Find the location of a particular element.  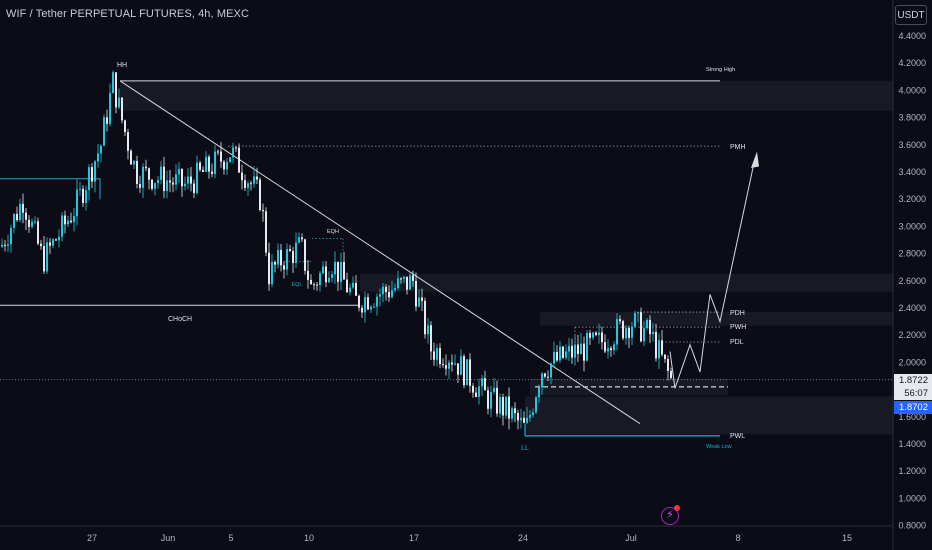

last-price-tag: 1.8722 is located at coordinates (913, 380).